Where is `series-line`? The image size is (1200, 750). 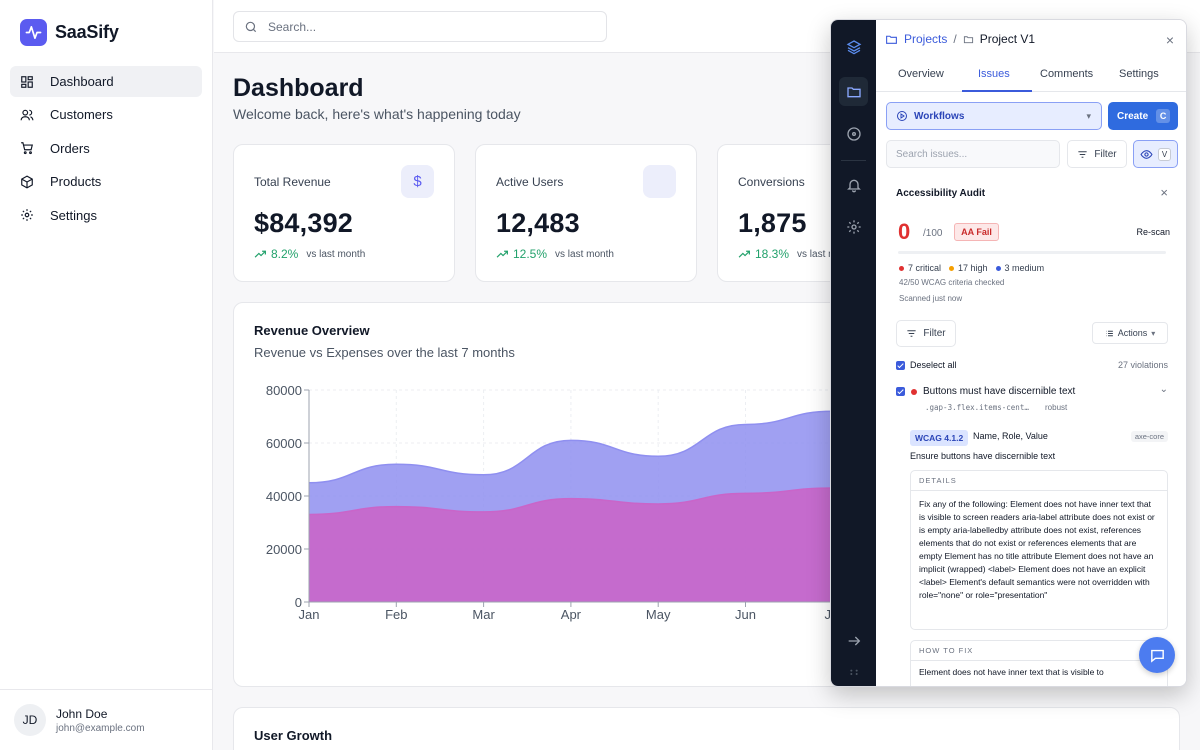
series-line is located at coordinates (570, 447).